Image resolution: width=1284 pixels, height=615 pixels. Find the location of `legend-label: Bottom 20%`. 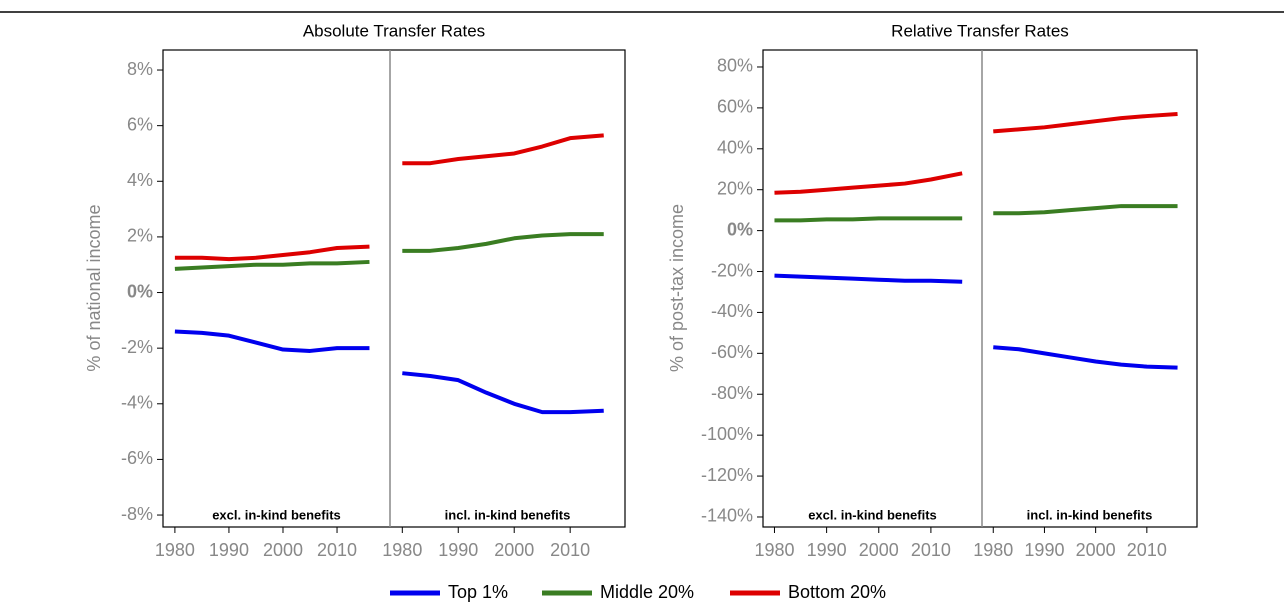

legend-label: Bottom 20% is located at coordinates (837, 592).